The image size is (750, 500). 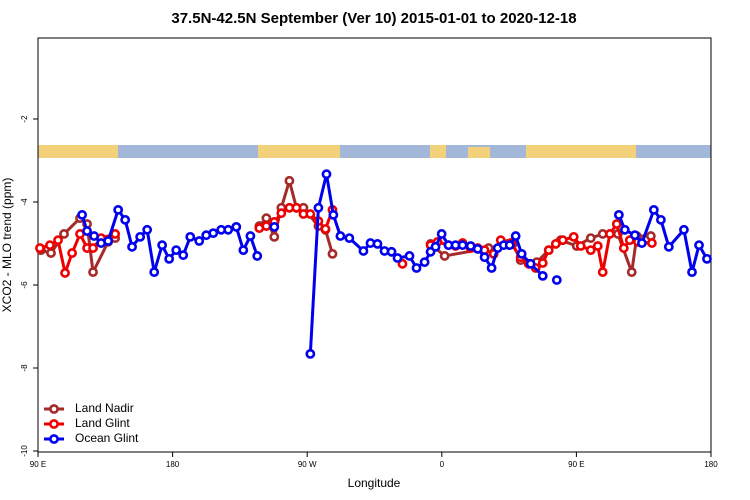 What do you see at coordinates (24, 202) in the screenshot?
I see `y-tick-label: -4` at bounding box center [24, 202].